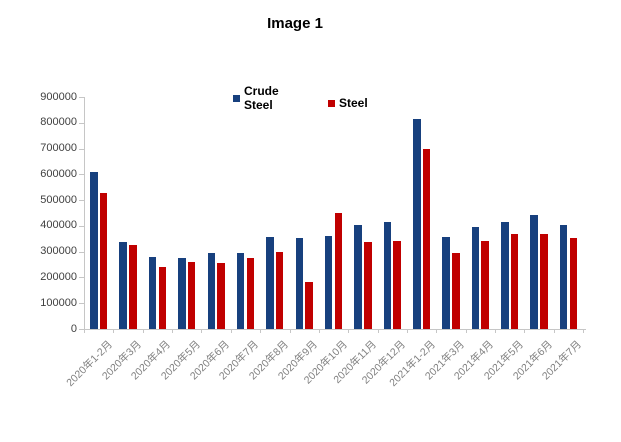  What do you see at coordinates (84, 213) in the screenshot?
I see `y-axis-line` at bounding box center [84, 213].